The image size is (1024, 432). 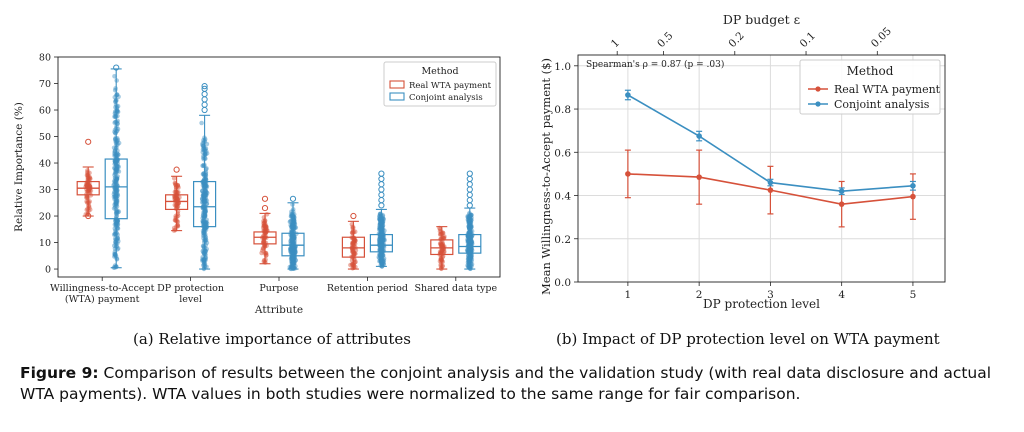 I want to click on y-tick-label: 50, so click(x=45, y=137).